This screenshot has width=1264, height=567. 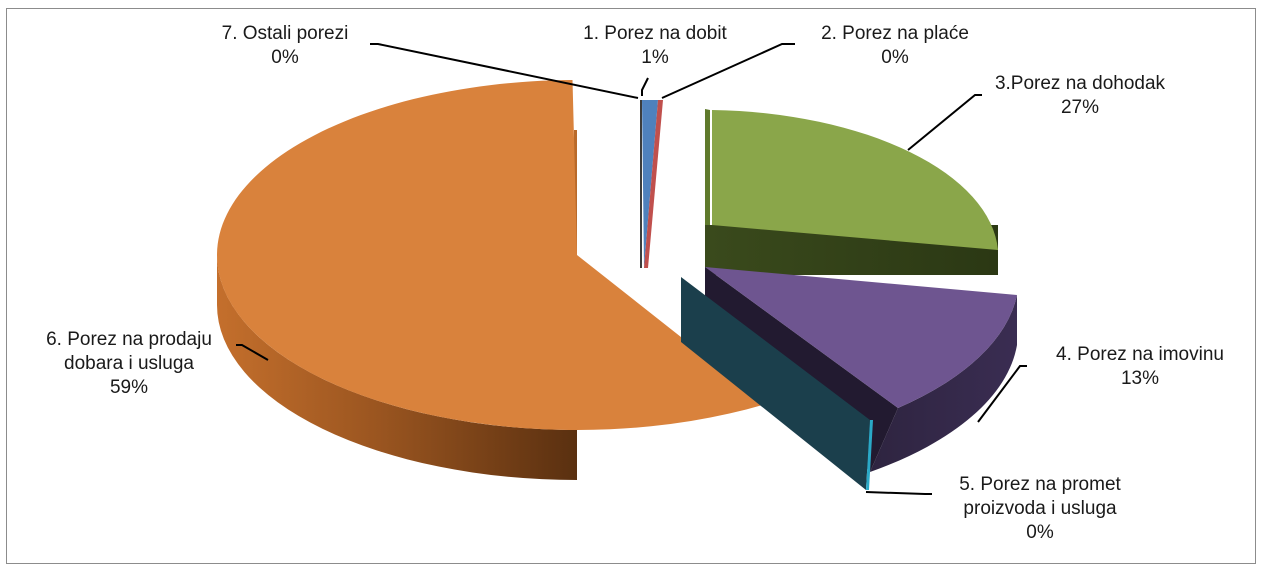 I want to click on leader-porez-na-dohodak, so click(x=944, y=122).